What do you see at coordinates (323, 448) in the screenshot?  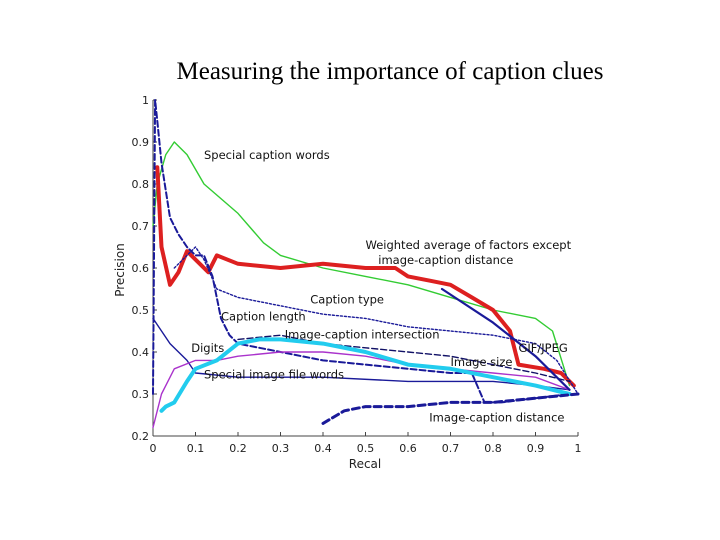 I see `x-tick-label: 0.4` at bounding box center [323, 448].